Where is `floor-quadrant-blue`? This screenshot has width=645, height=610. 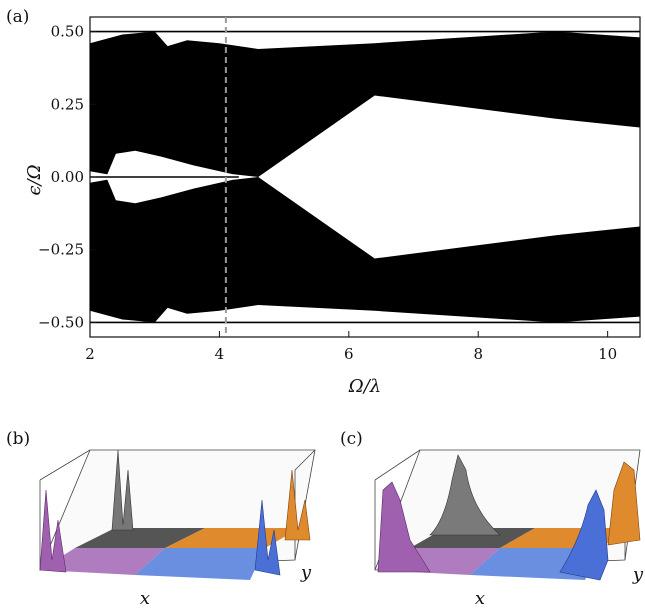 floor-quadrant-blue is located at coordinates (200, 564).